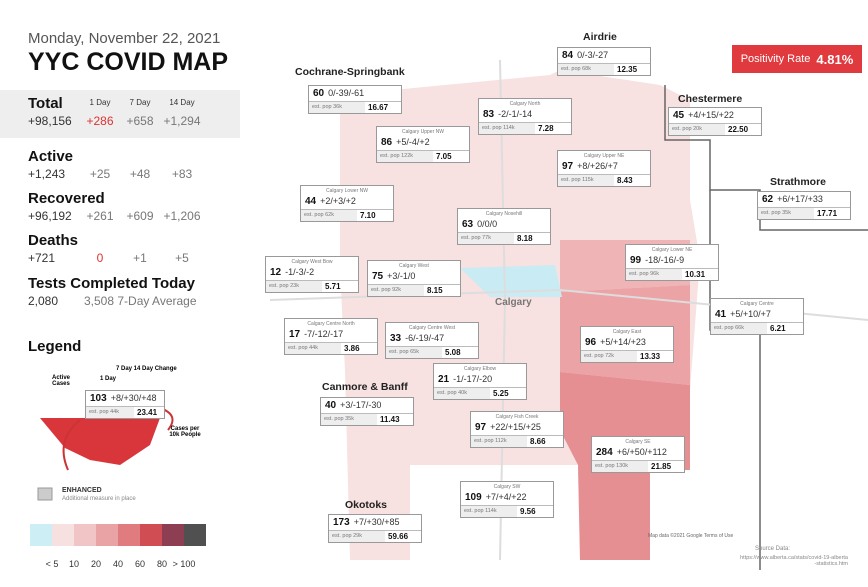 This screenshot has width=868, height=587. I want to click on pop: est. pop 130k, so click(620, 466).